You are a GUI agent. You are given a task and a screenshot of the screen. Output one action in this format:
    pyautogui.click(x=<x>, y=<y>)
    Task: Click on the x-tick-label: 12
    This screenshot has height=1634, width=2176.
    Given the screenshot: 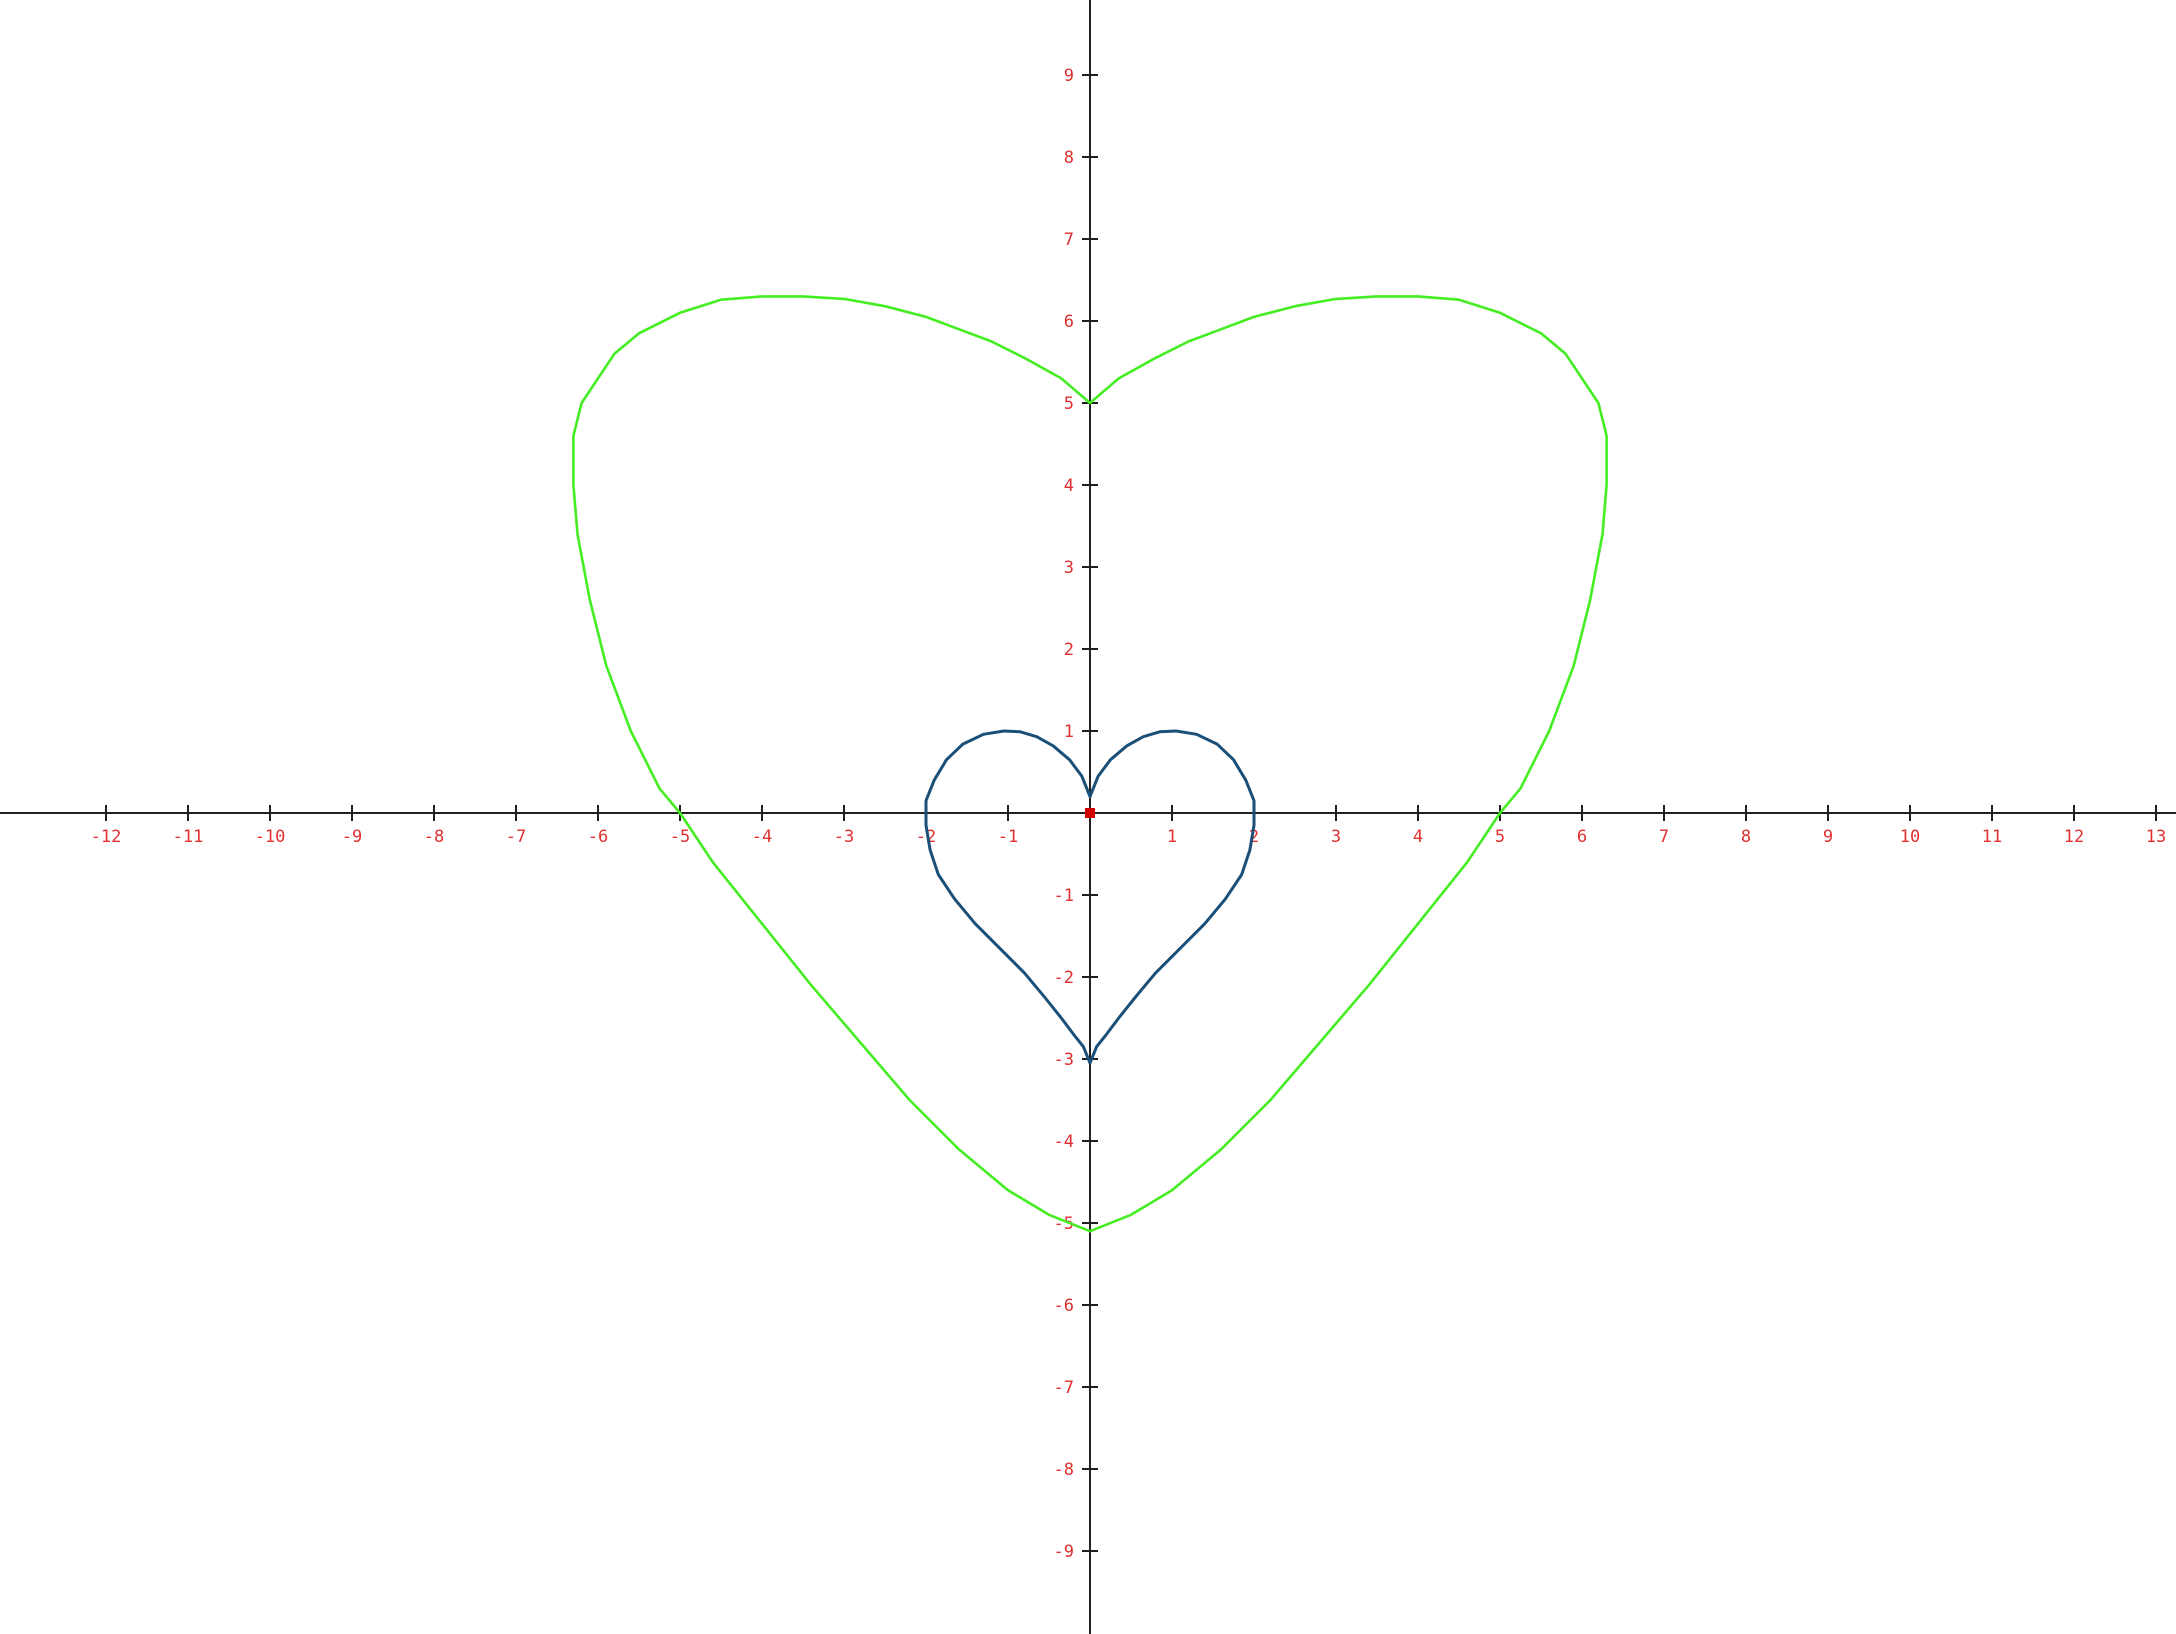 What is the action you would take?
    pyautogui.click(x=2074, y=837)
    